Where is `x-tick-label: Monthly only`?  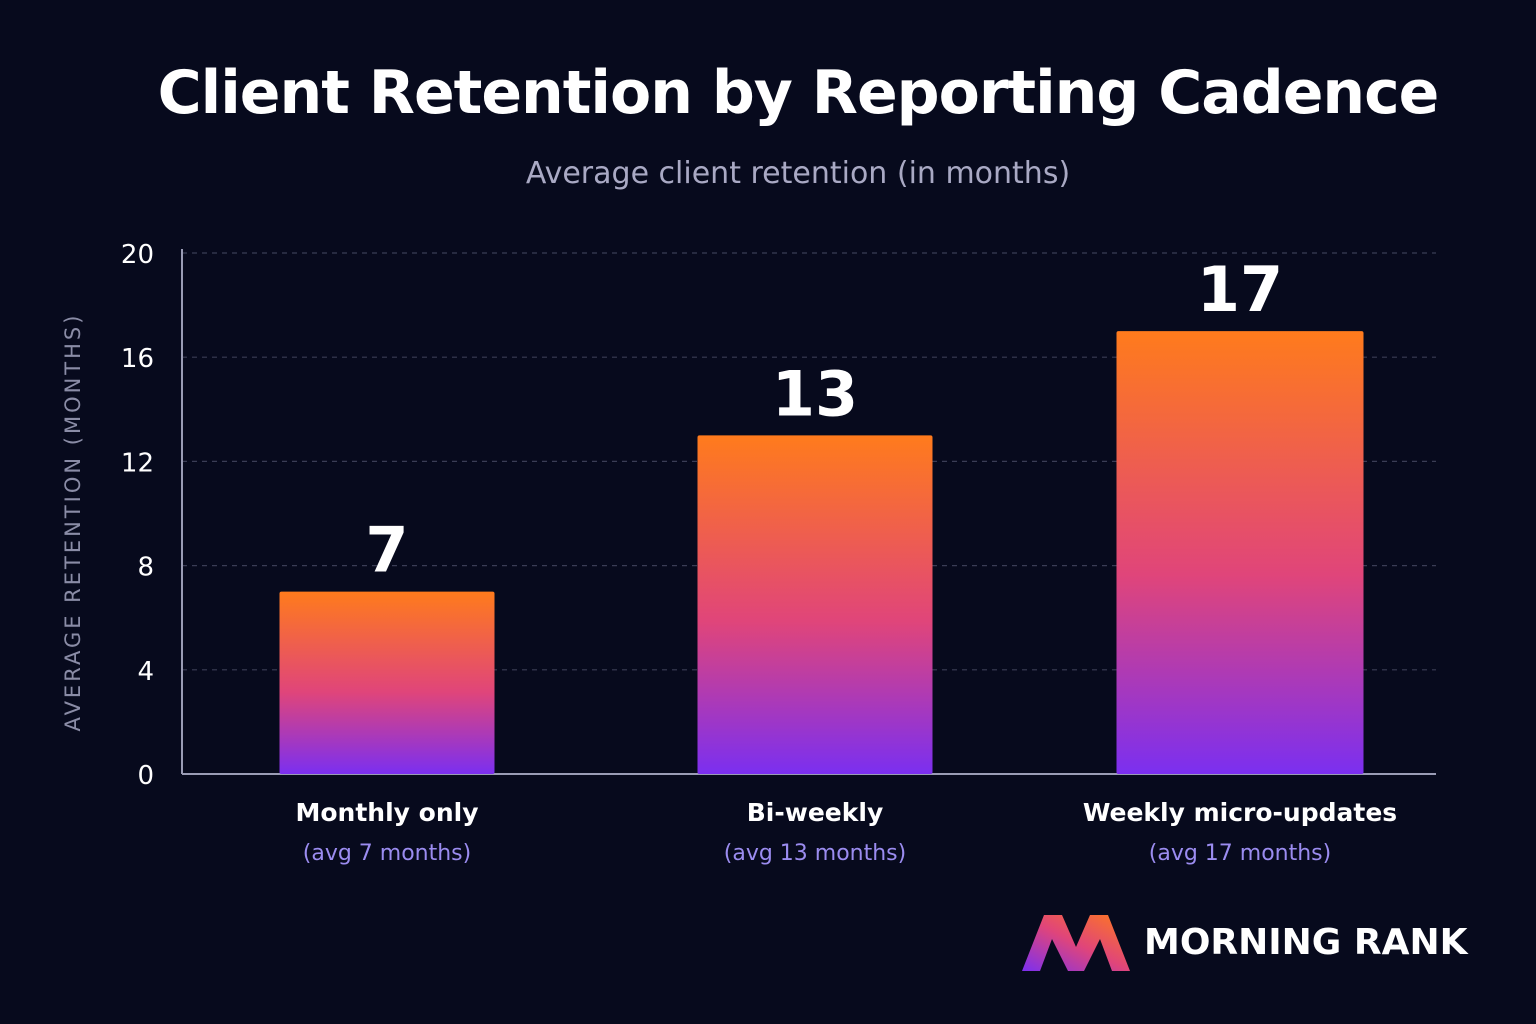
x-tick-label: Monthly only is located at coordinates (386, 812).